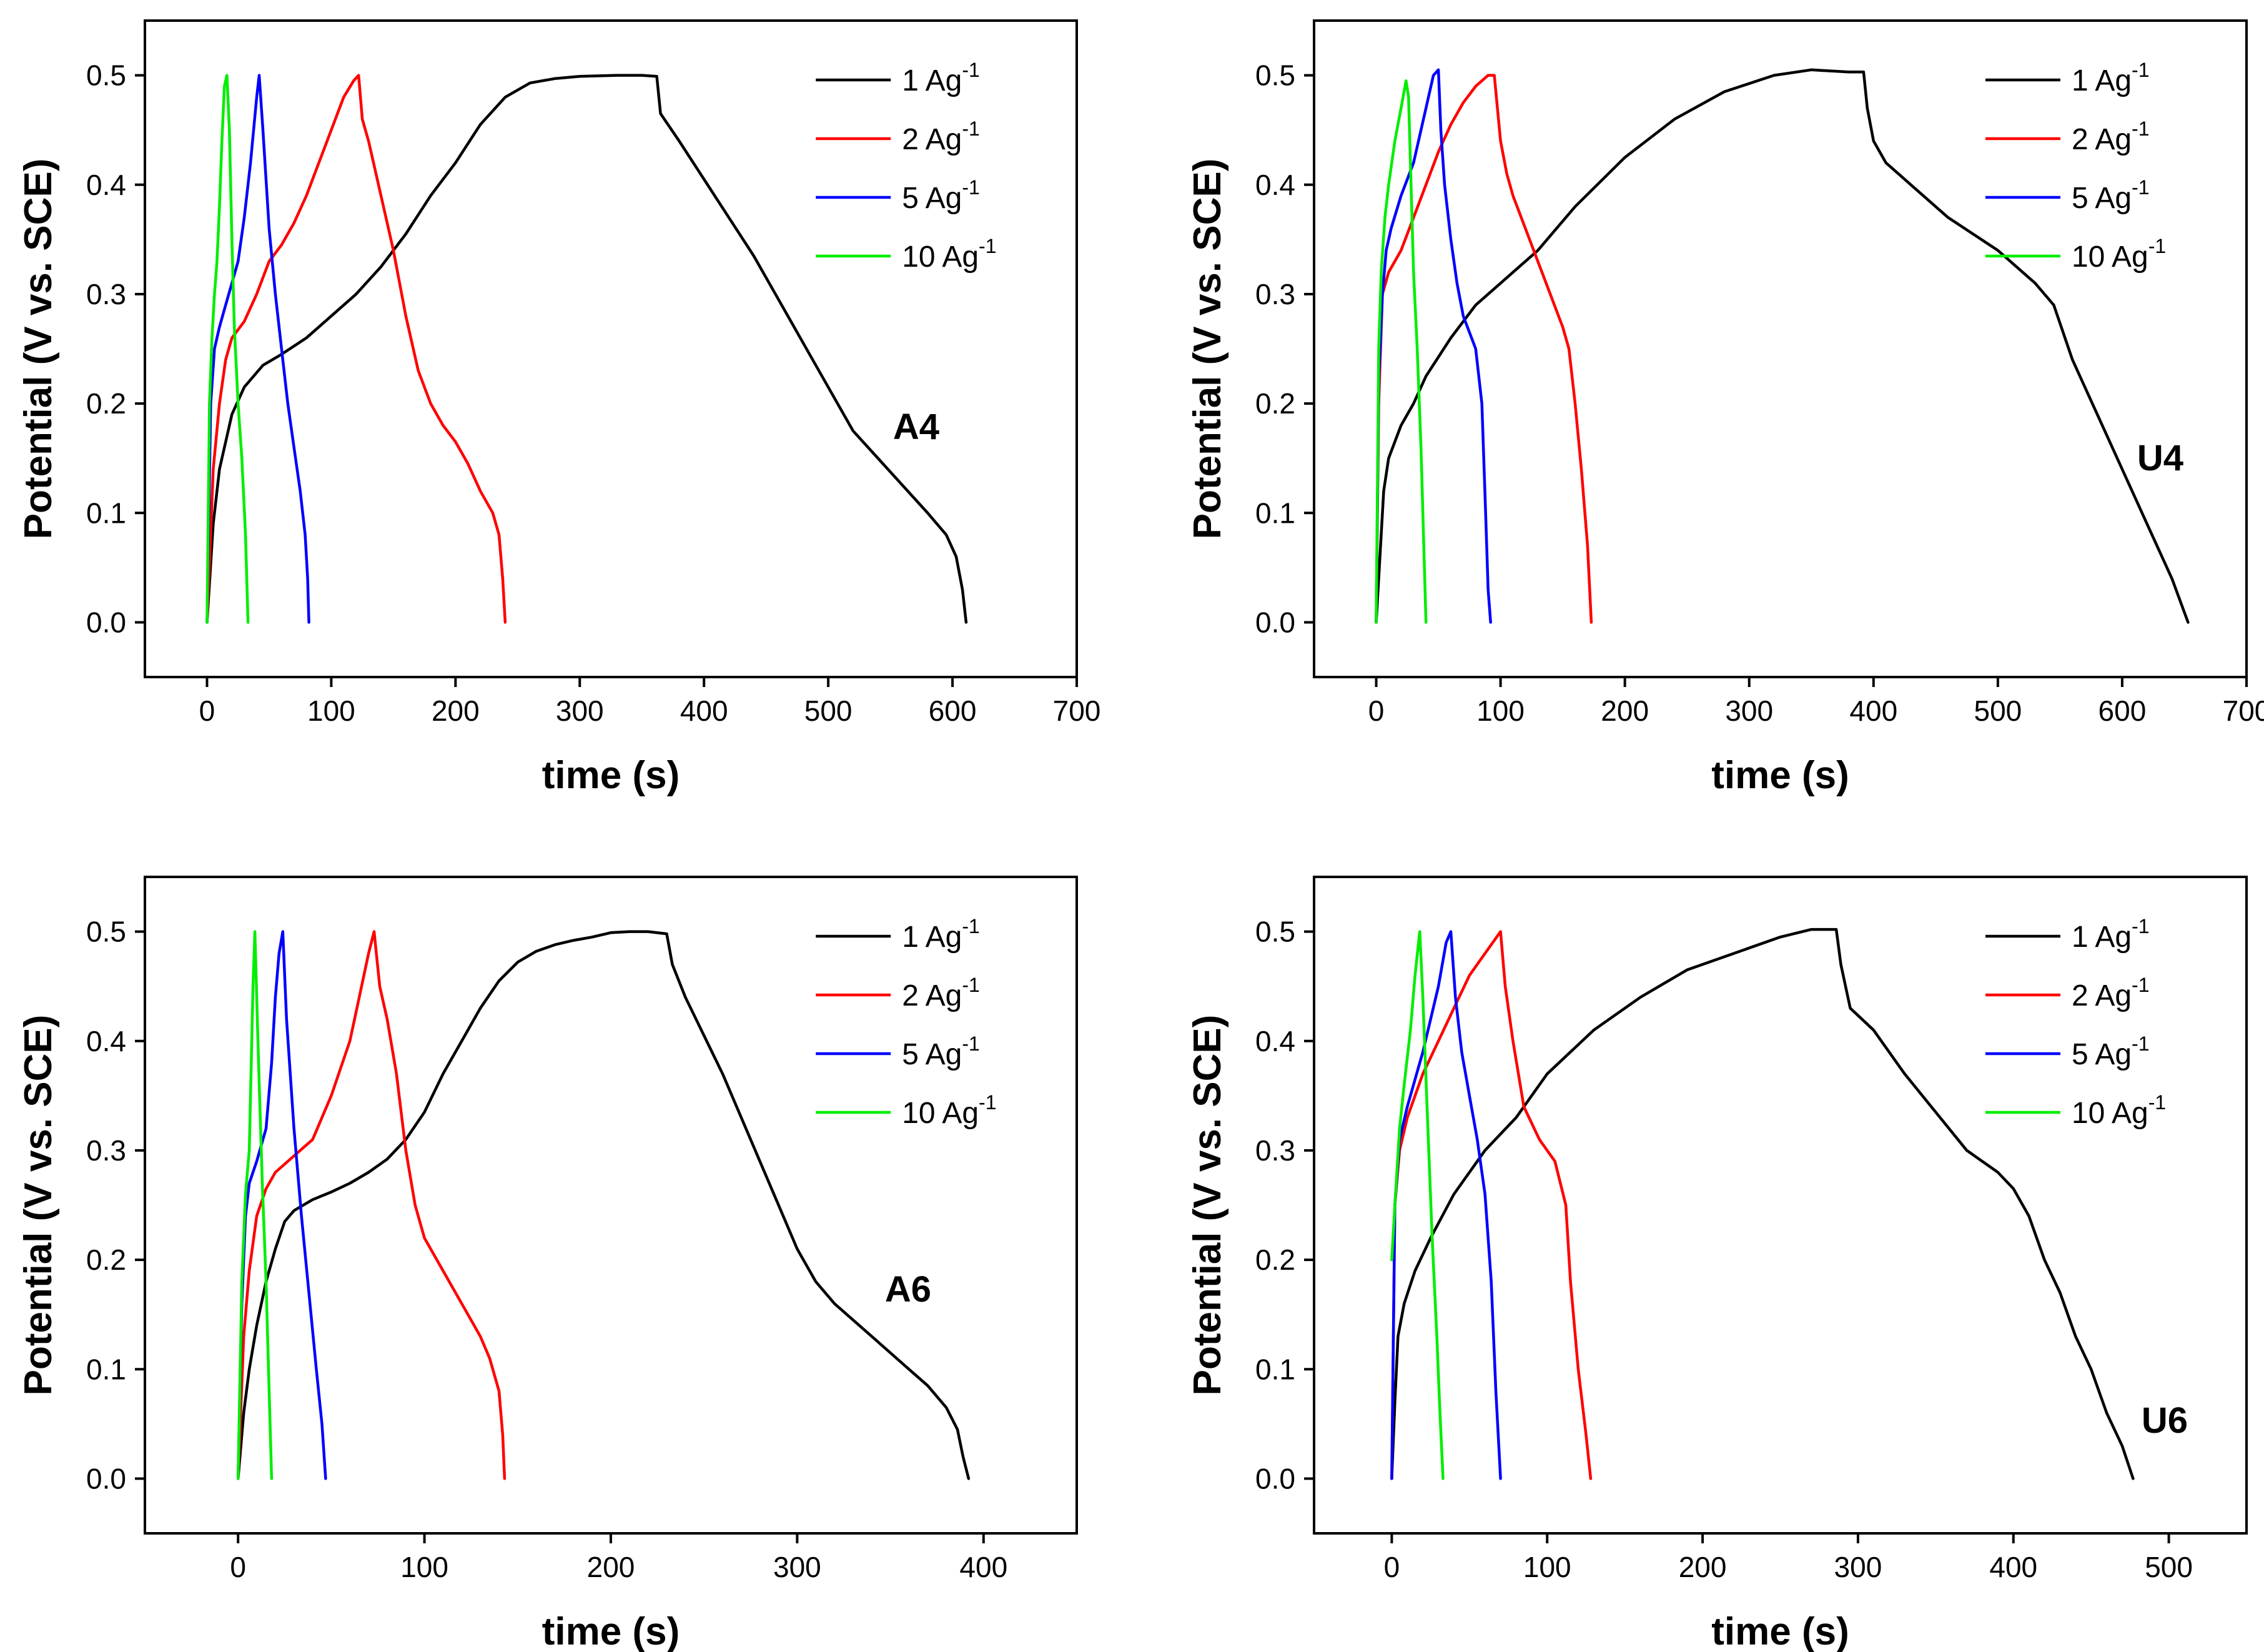 The height and width of the screenshot is (1652, 2264). I want to click on y-tick-label: 0.3, so click(1275, 294).